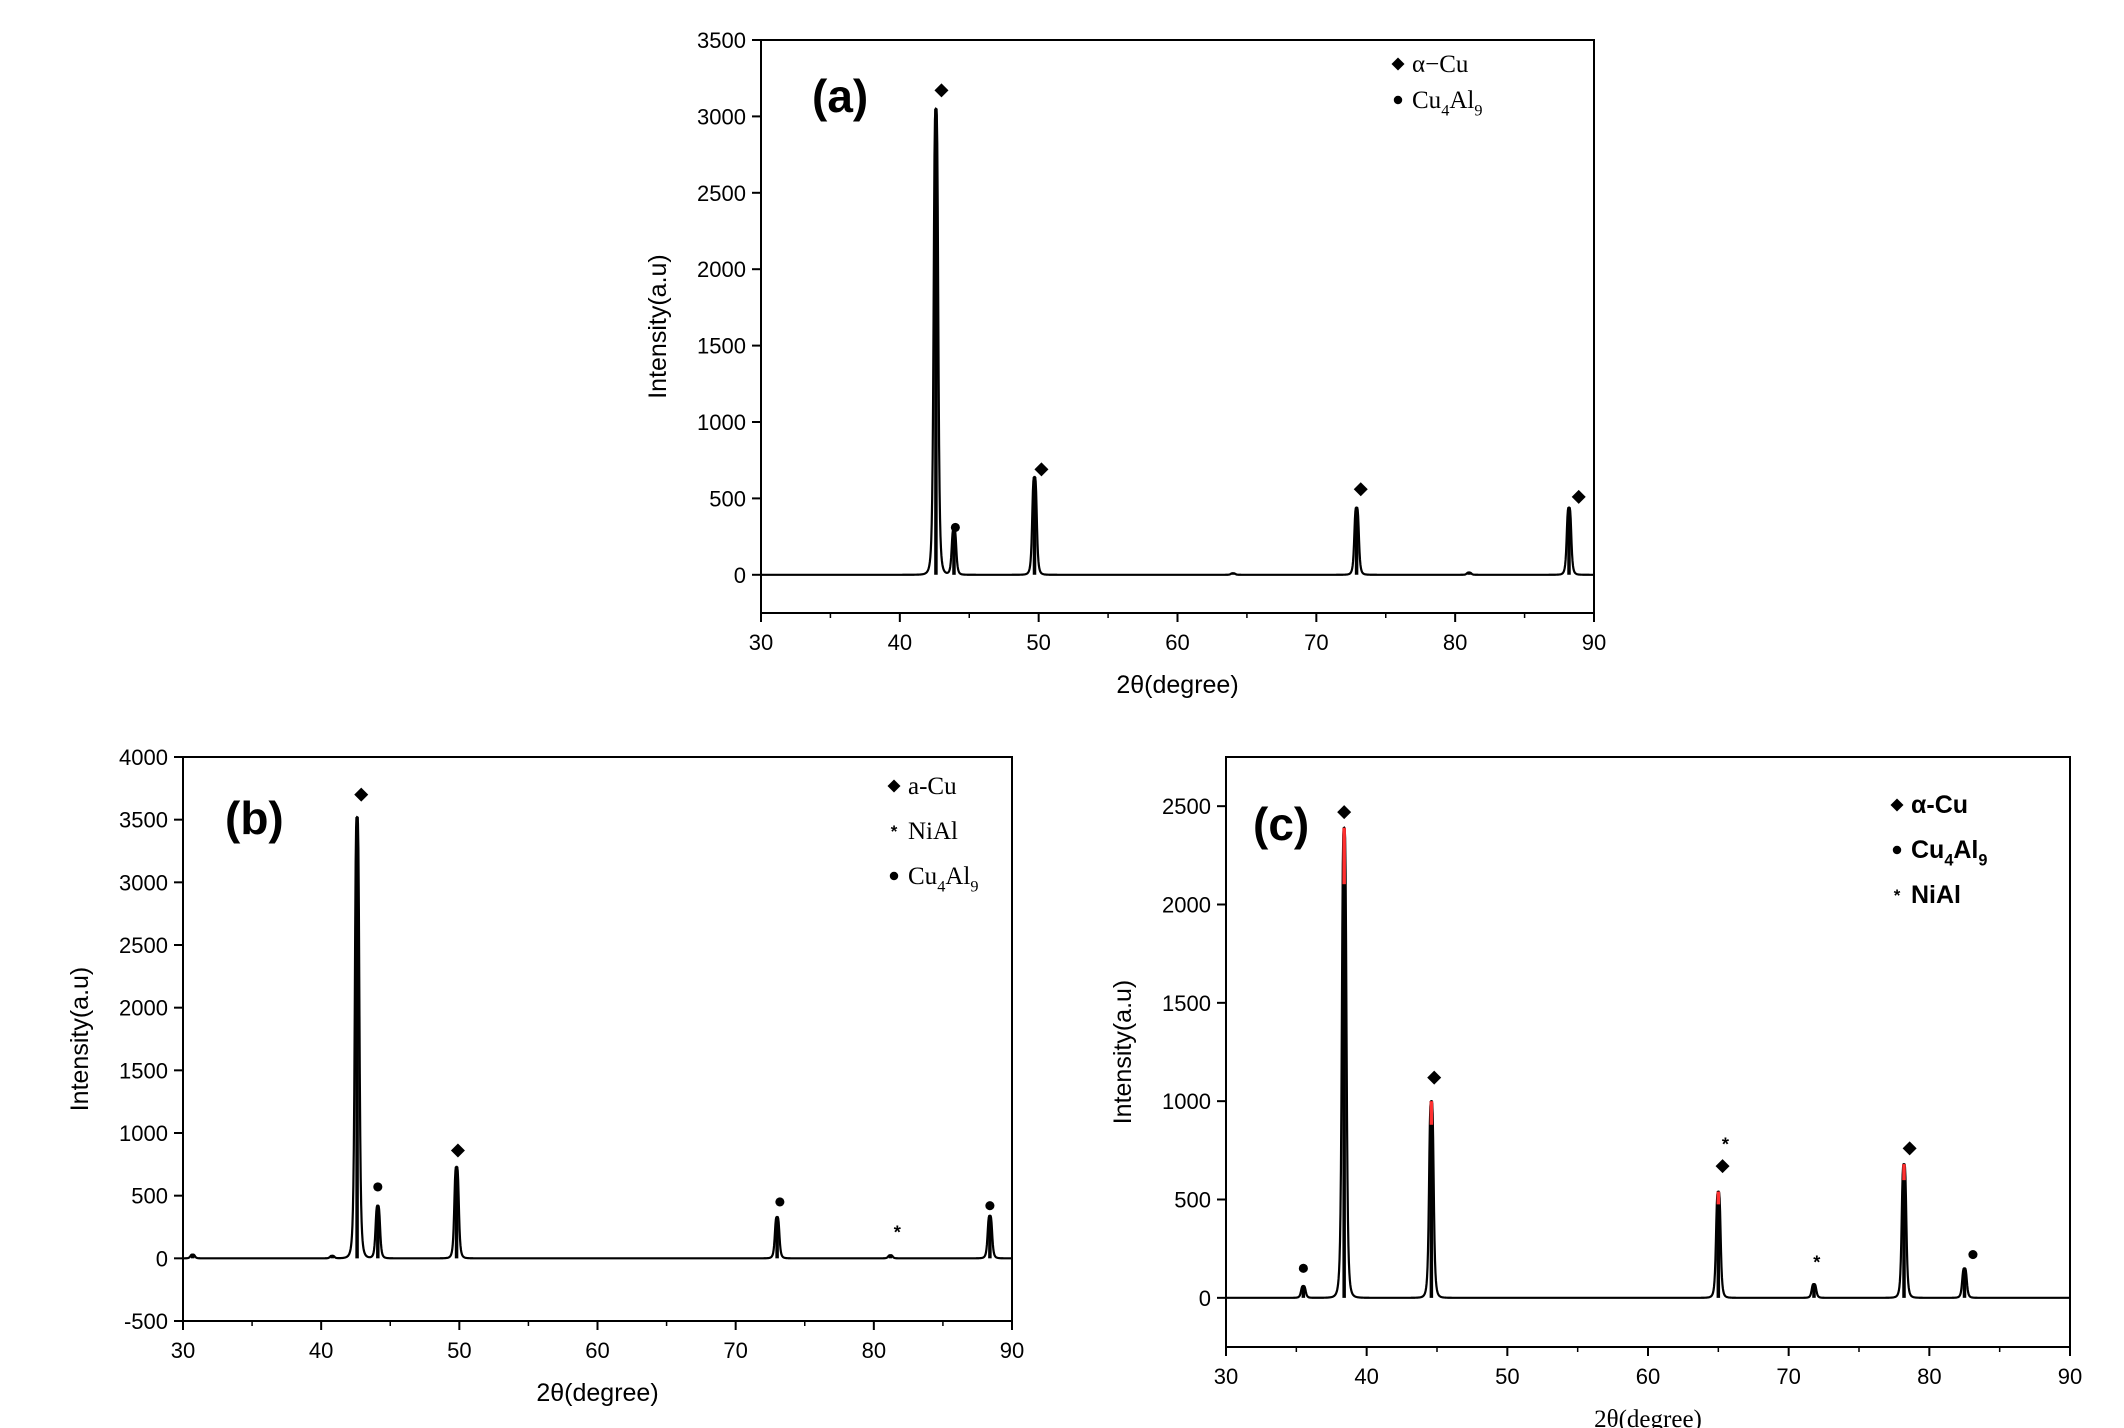  Describe the element at coordinates (1939, 805) in the screenshot. I see `legend-label: α-Cu` at that location.